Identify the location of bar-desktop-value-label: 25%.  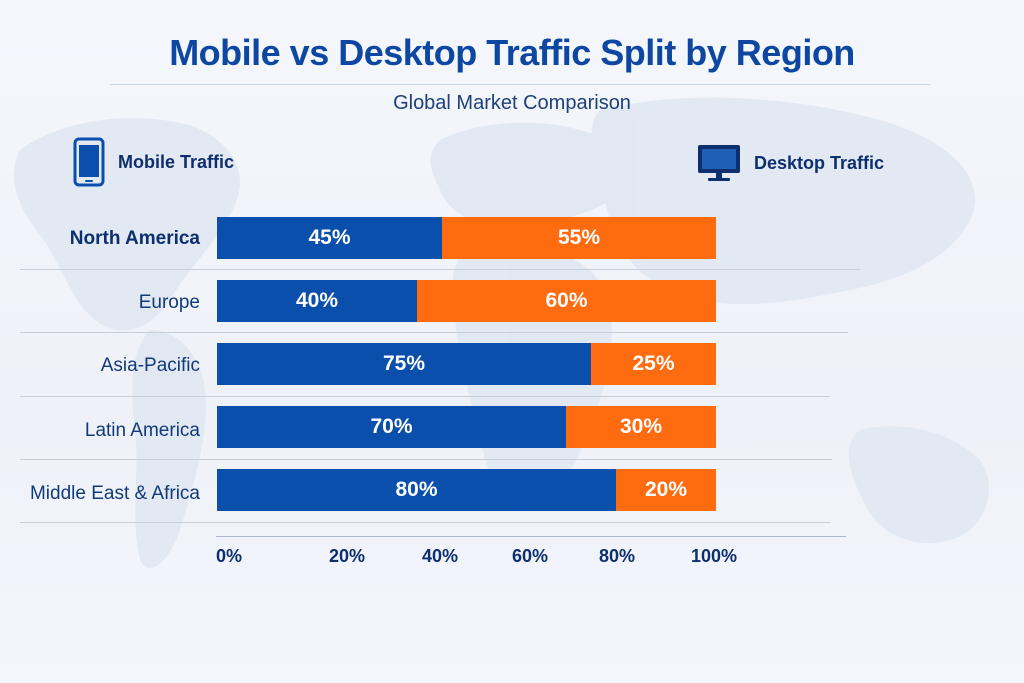
(653, 363).